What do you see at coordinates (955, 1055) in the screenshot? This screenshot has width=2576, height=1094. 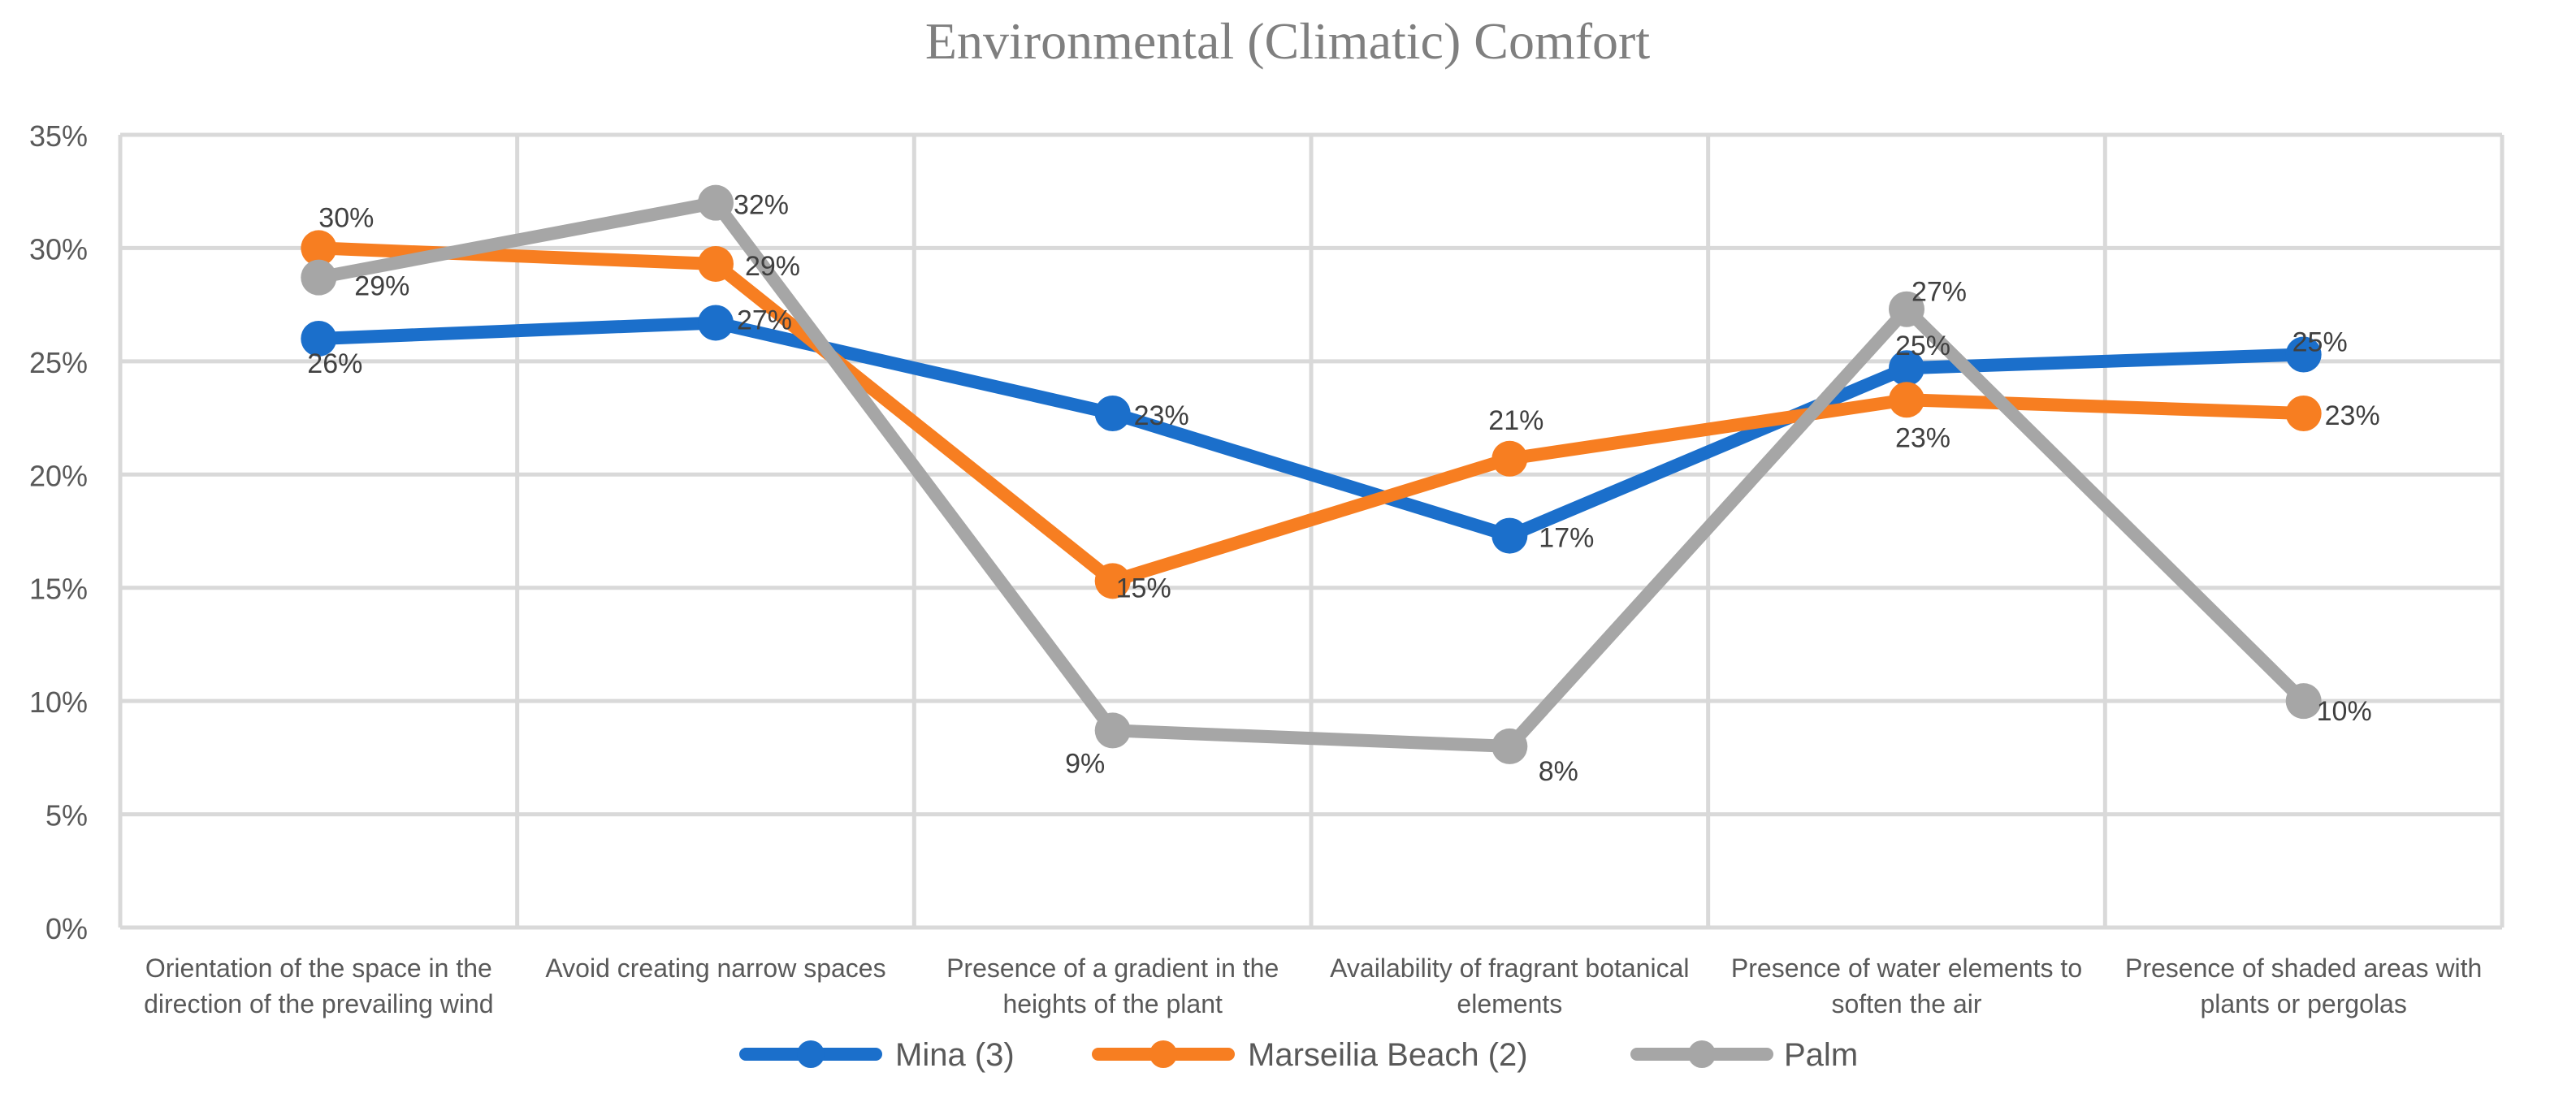 I see `legend-label: Mina (3)` at bounding box center [955, 1055].